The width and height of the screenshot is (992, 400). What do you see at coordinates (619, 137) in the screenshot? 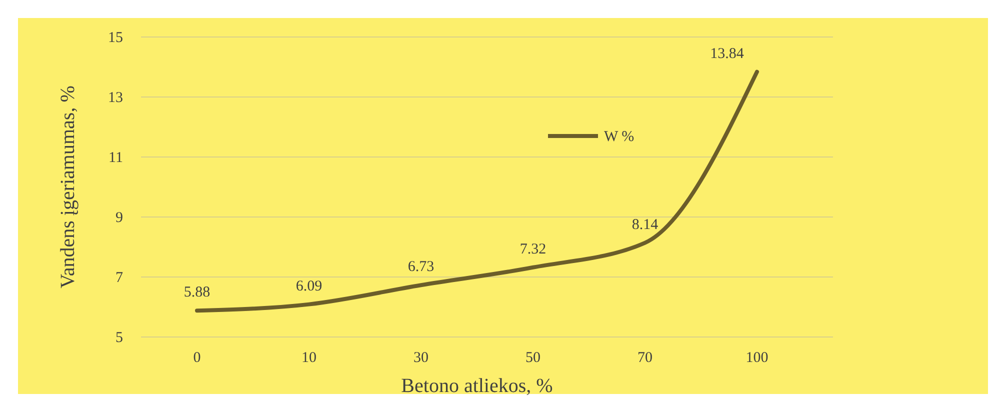
I see `legend-label: W %` at bounding box center [619, 137].